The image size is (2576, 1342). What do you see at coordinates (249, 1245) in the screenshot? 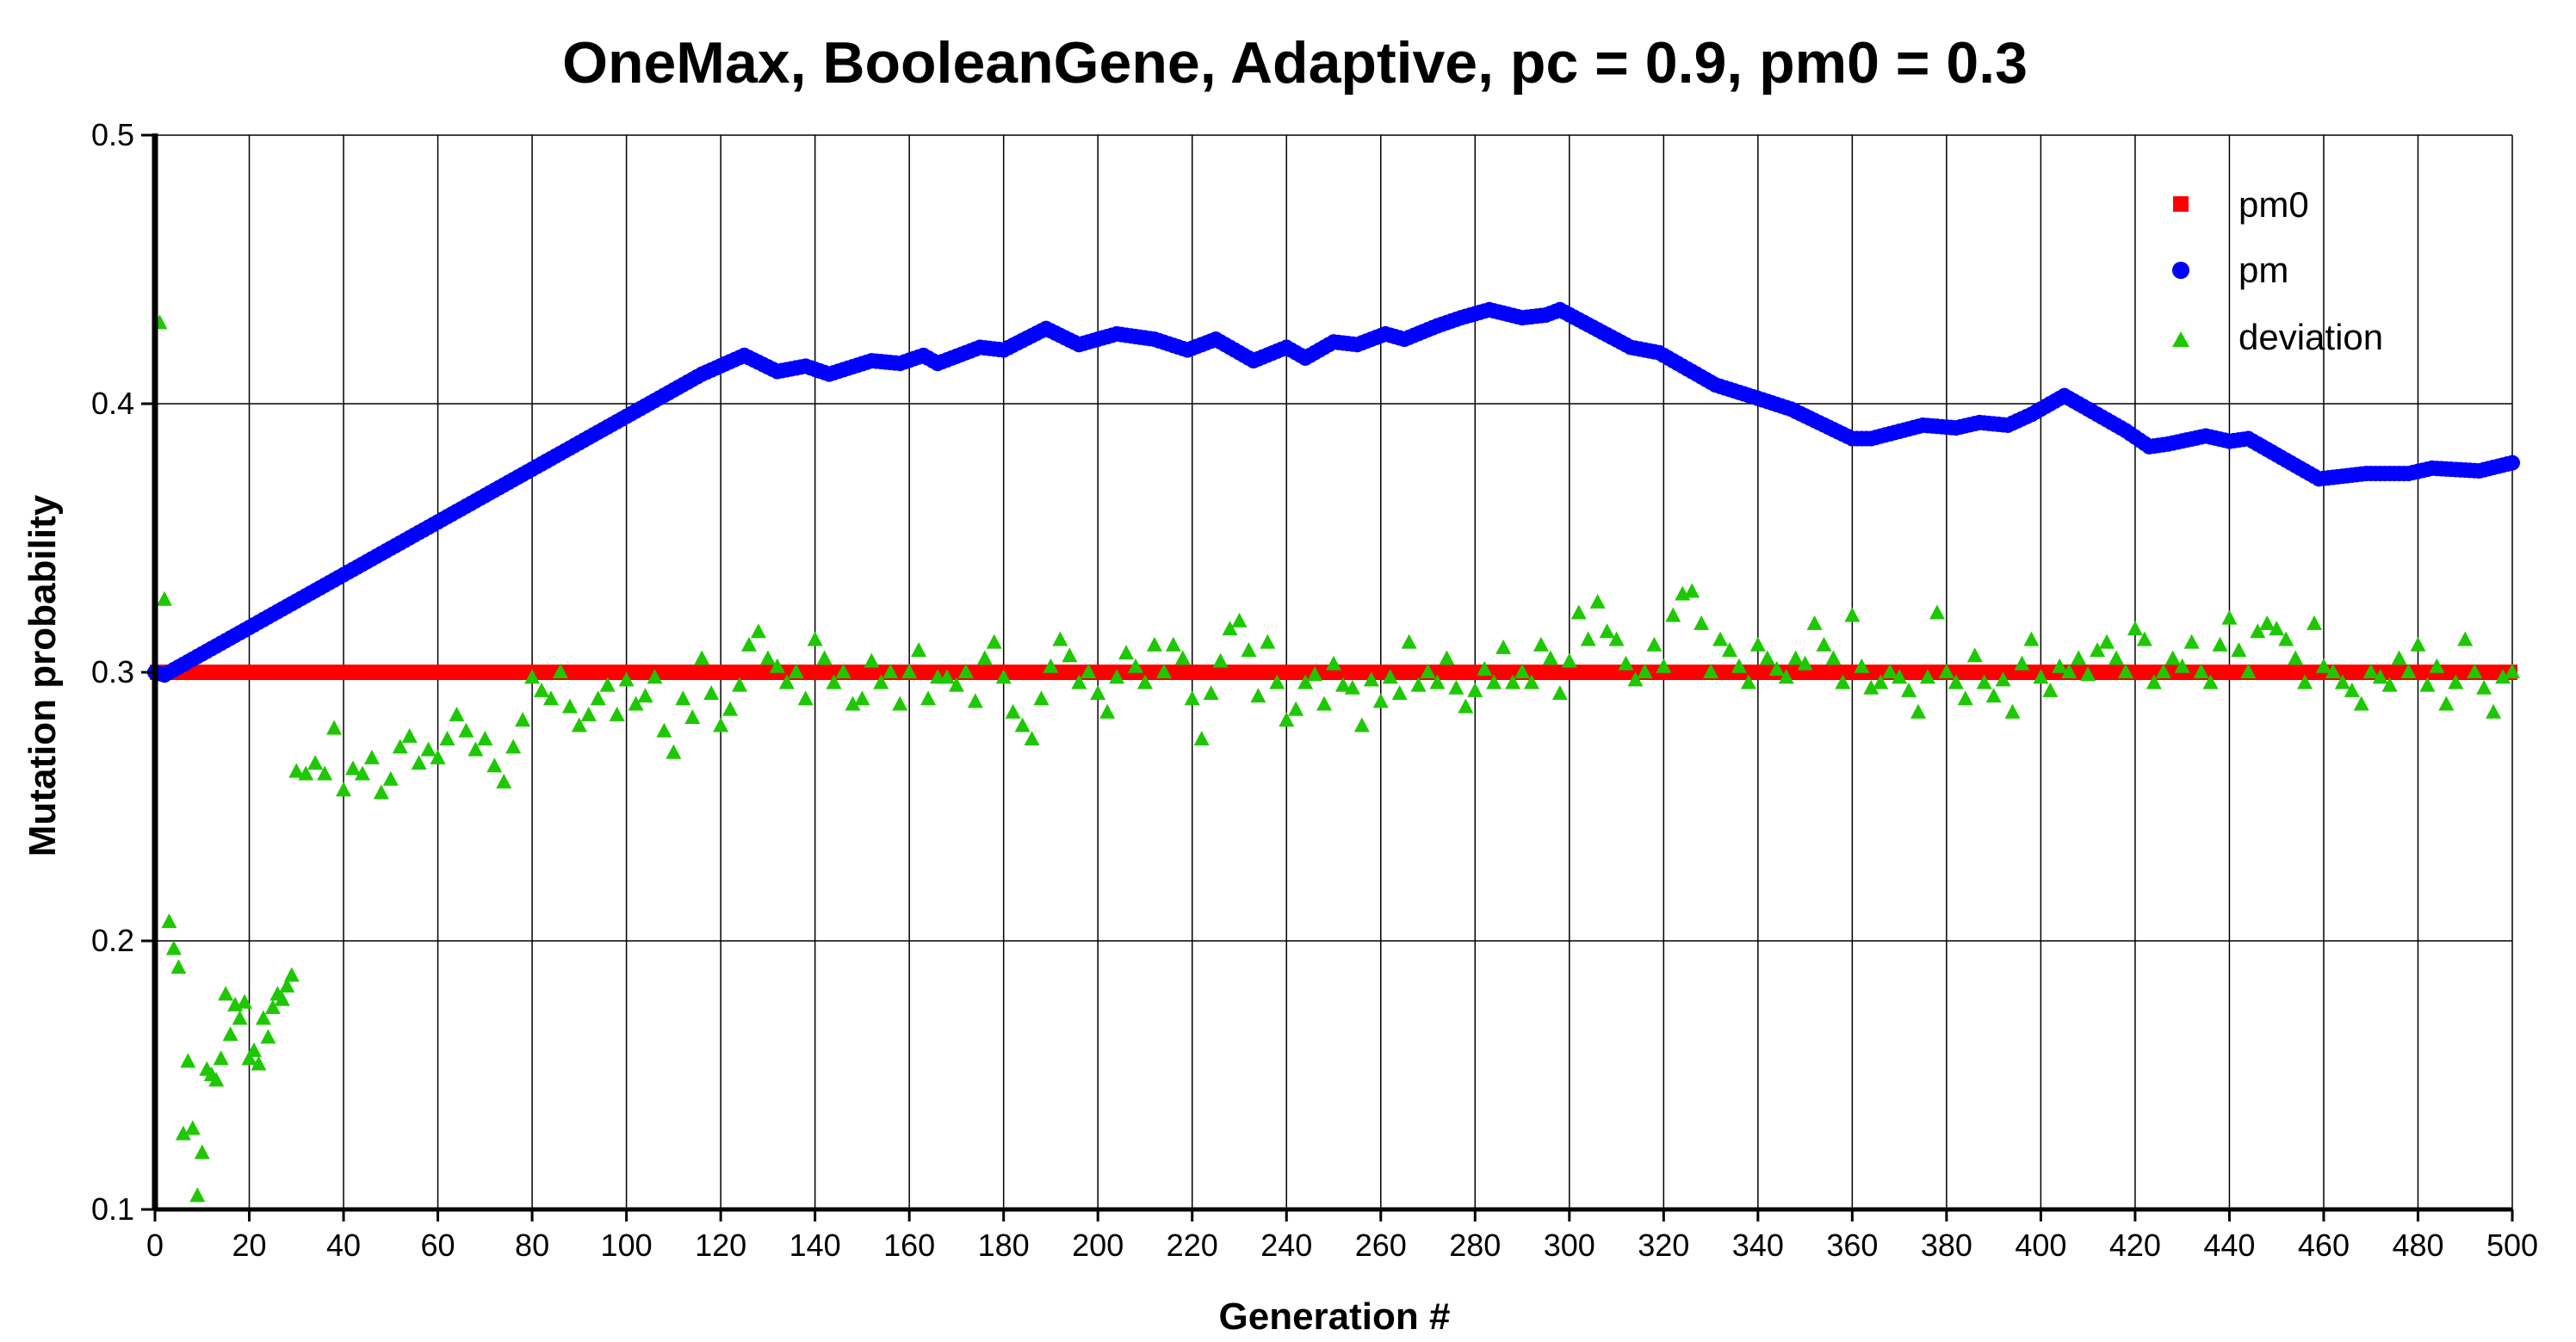
I see `x-tick-label: 20` at bounding box center [249, 1245].